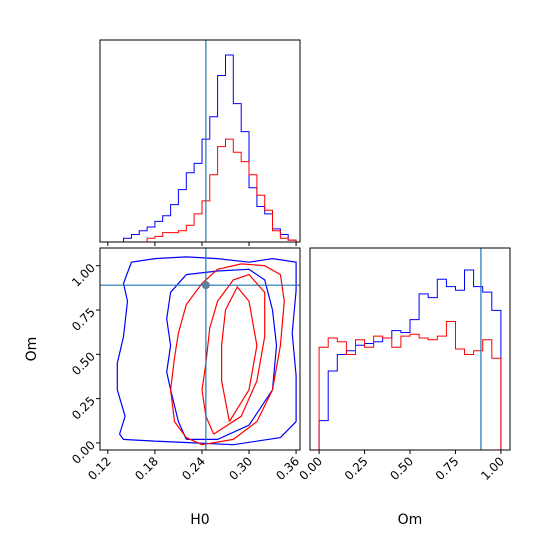  Describe the element at coordinates (83, 319) in the screenshot. I see `contour-y-tick-label: 0.75` at that location.